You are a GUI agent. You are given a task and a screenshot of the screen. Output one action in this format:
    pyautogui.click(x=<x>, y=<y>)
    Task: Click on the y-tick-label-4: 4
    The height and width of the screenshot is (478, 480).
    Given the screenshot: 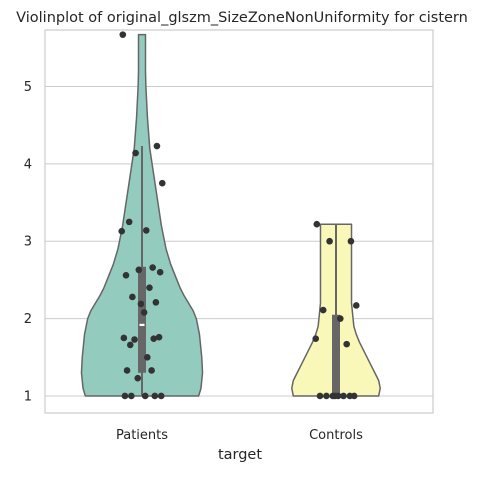 What is the action you would take?
    pyautogui.click(x=28, y=164)
    